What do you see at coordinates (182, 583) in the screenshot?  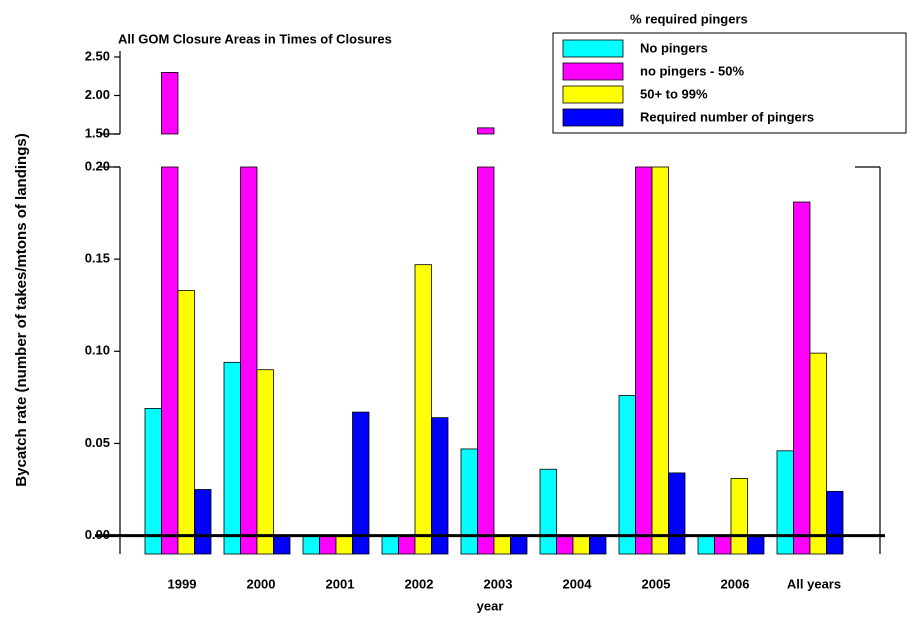 I see `x-tick-label: 1999` at bounding box center [182, 583].